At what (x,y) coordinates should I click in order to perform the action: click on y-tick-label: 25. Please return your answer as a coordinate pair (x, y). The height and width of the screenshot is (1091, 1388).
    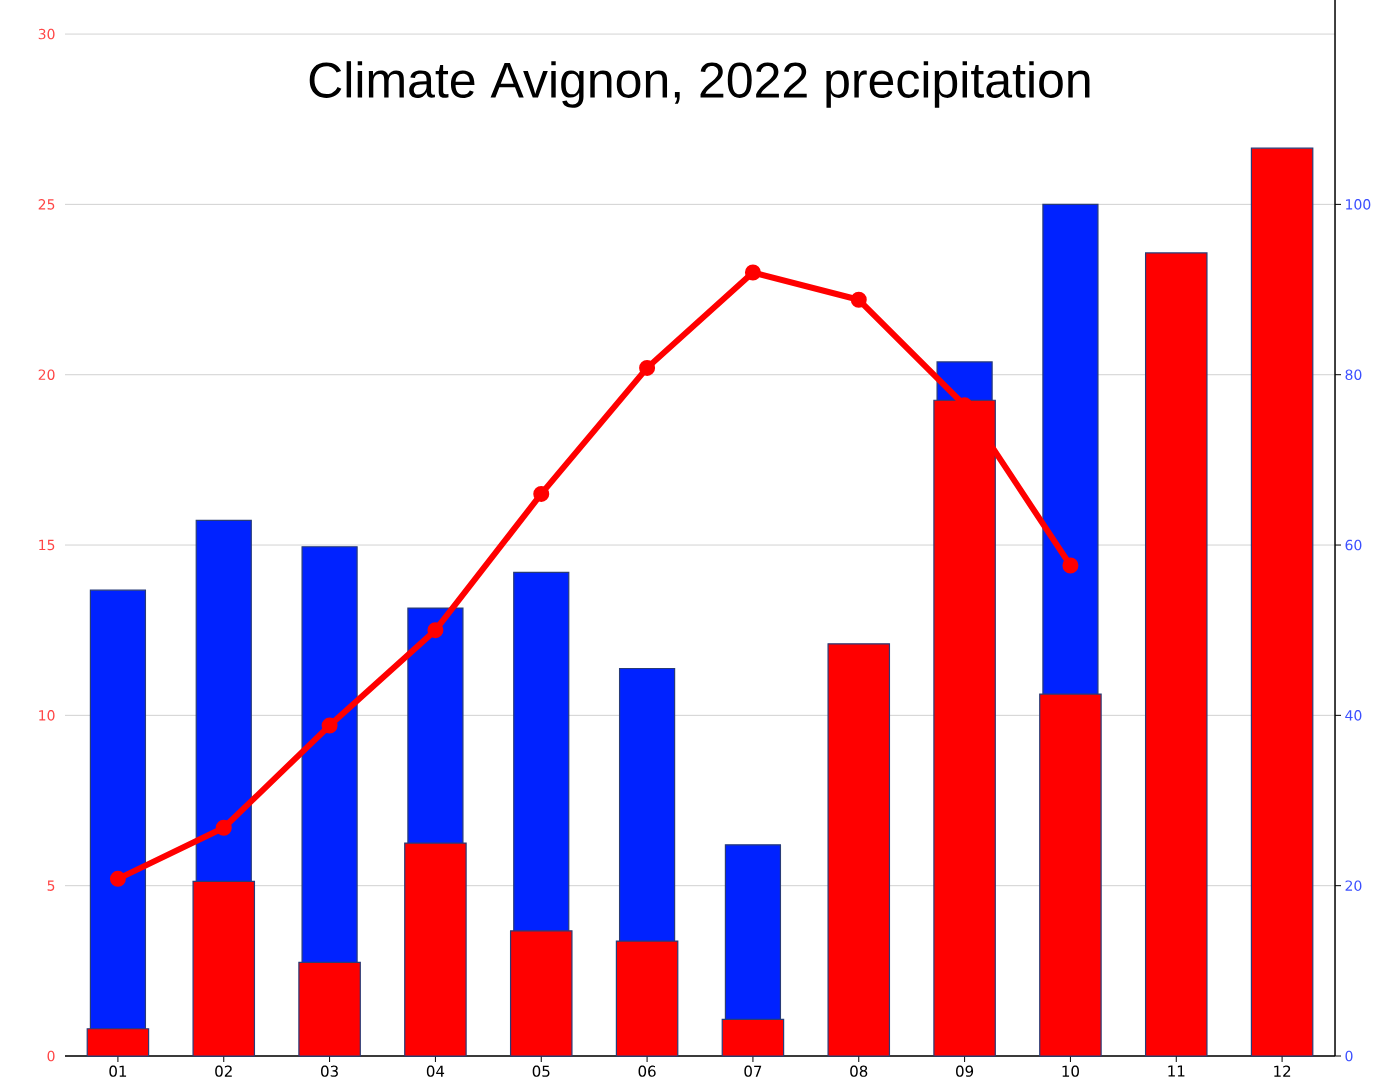
    Looking at the image, I should click on (46, 204).